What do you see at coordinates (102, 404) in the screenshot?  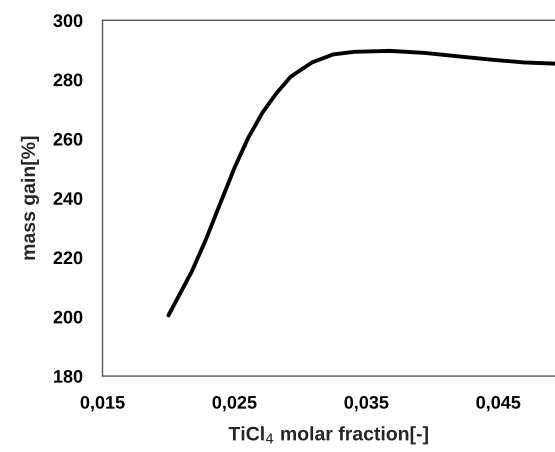 I see `x-tick-label: 0,015` at bounding box center [102, 404].